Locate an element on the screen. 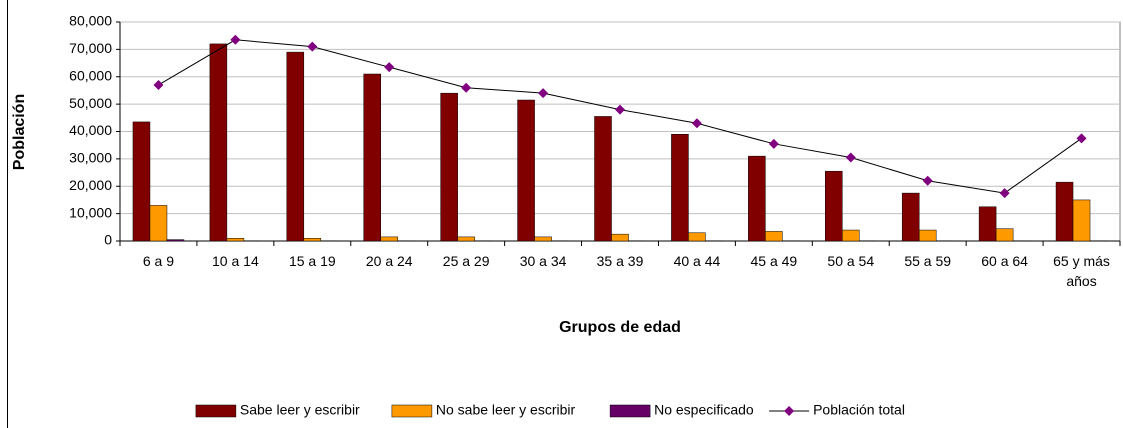 This screenshot has width=1123, height=428. legend-marker is located at coordinates (789, 411).